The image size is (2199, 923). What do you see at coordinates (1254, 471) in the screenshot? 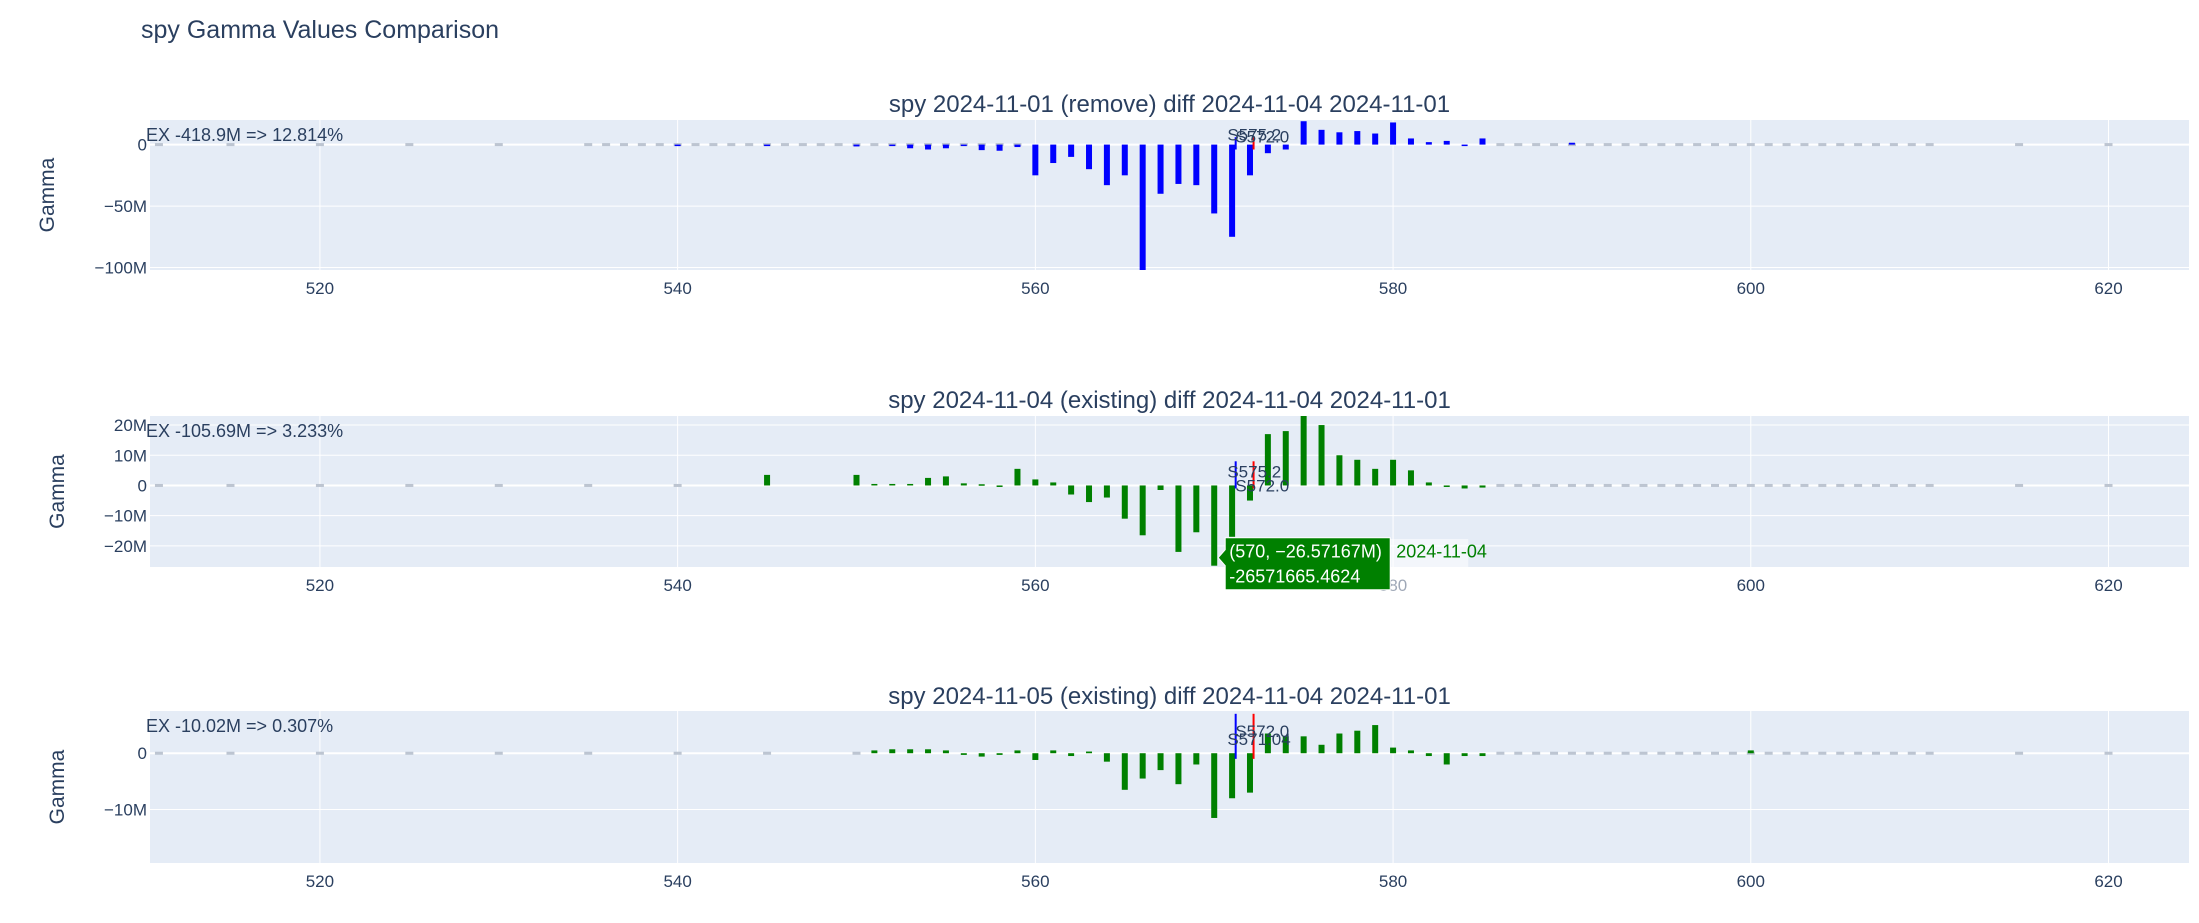
I see `spot-label: S575.2` at bounding box center [1254, 471].